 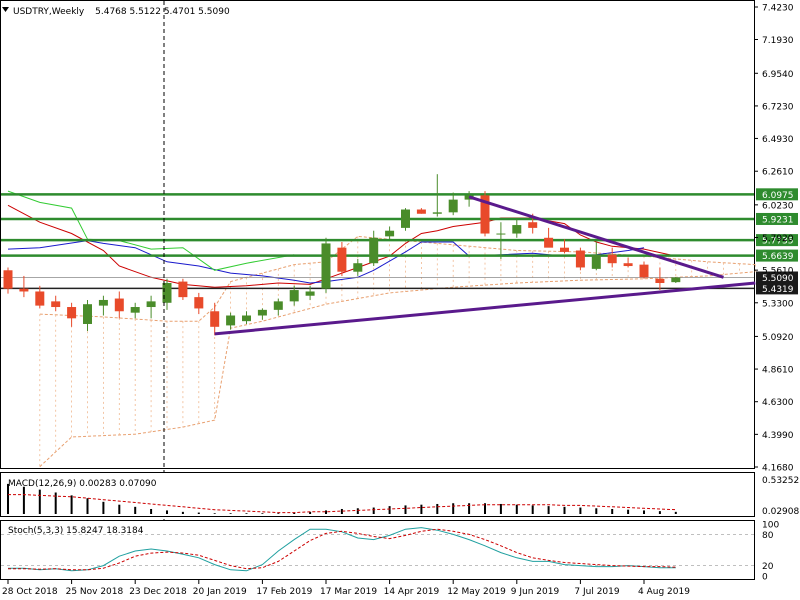 What do you see at coordinates (348, 592) in the screenshot?
I see `time-tick-label: 17 Mar 2019` at bounding box center [348, 592].